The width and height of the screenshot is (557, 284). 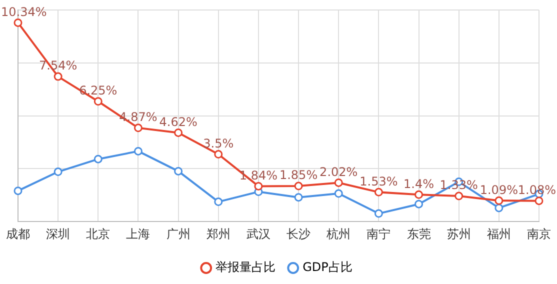 What do you see at coordinates (418, 233) in the screenshot?
I see `x-tick-label: 东莞` at bounding box center [418, 233].